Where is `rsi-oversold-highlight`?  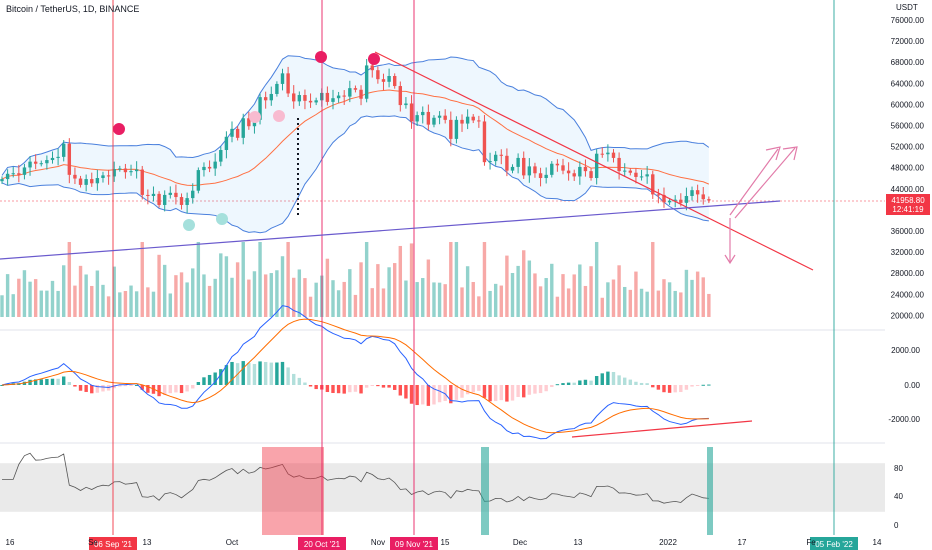
rsi-oversold-highlight is located at coordinates (710, 491).